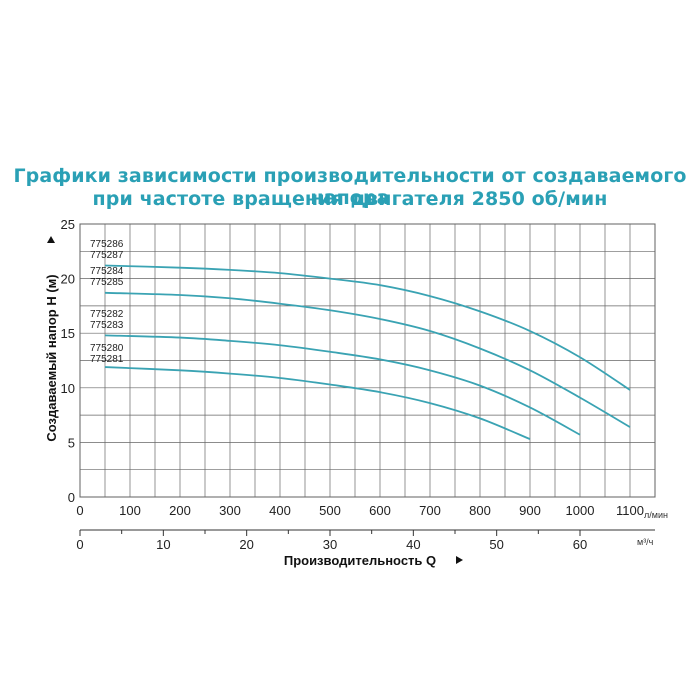 This screenshot has height=700, width=700. What do you see at coordinates (107, 325) in the screenshot?
I see `series-label: 775283` at bounding box center [107, 325].